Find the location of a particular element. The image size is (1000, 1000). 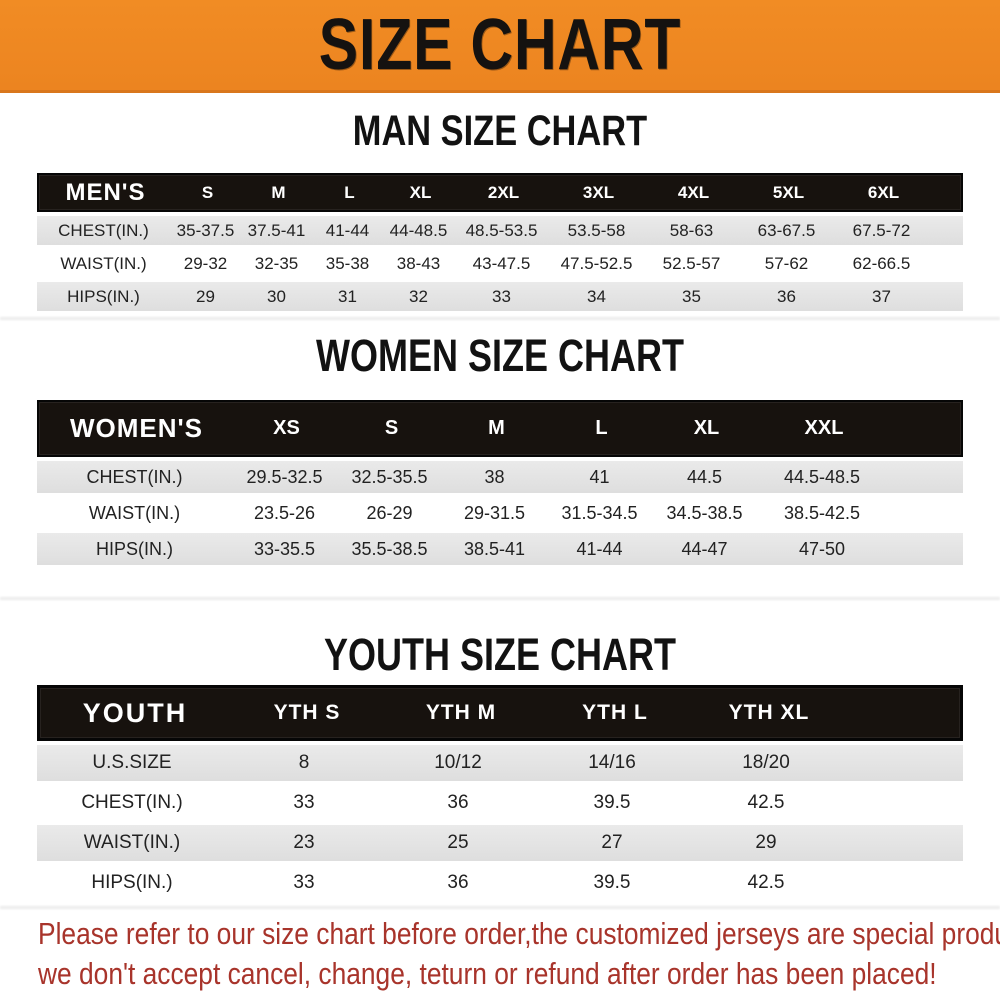

cell-value: 31 is located at coordinates (347, 296).